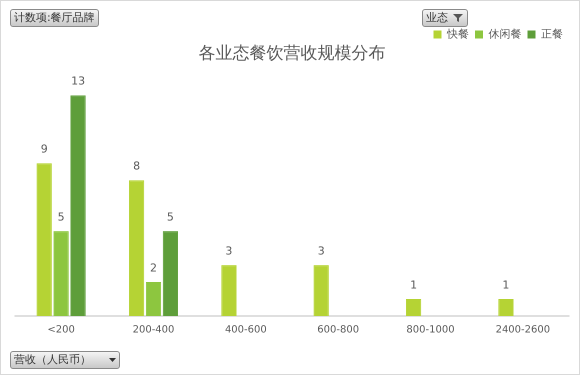 This screenshot has height=375, width=580. What do you see at coordinates (552, 33) in the screenshot?
I see `legend-label: 正餐` at bounding box center [552, 33].